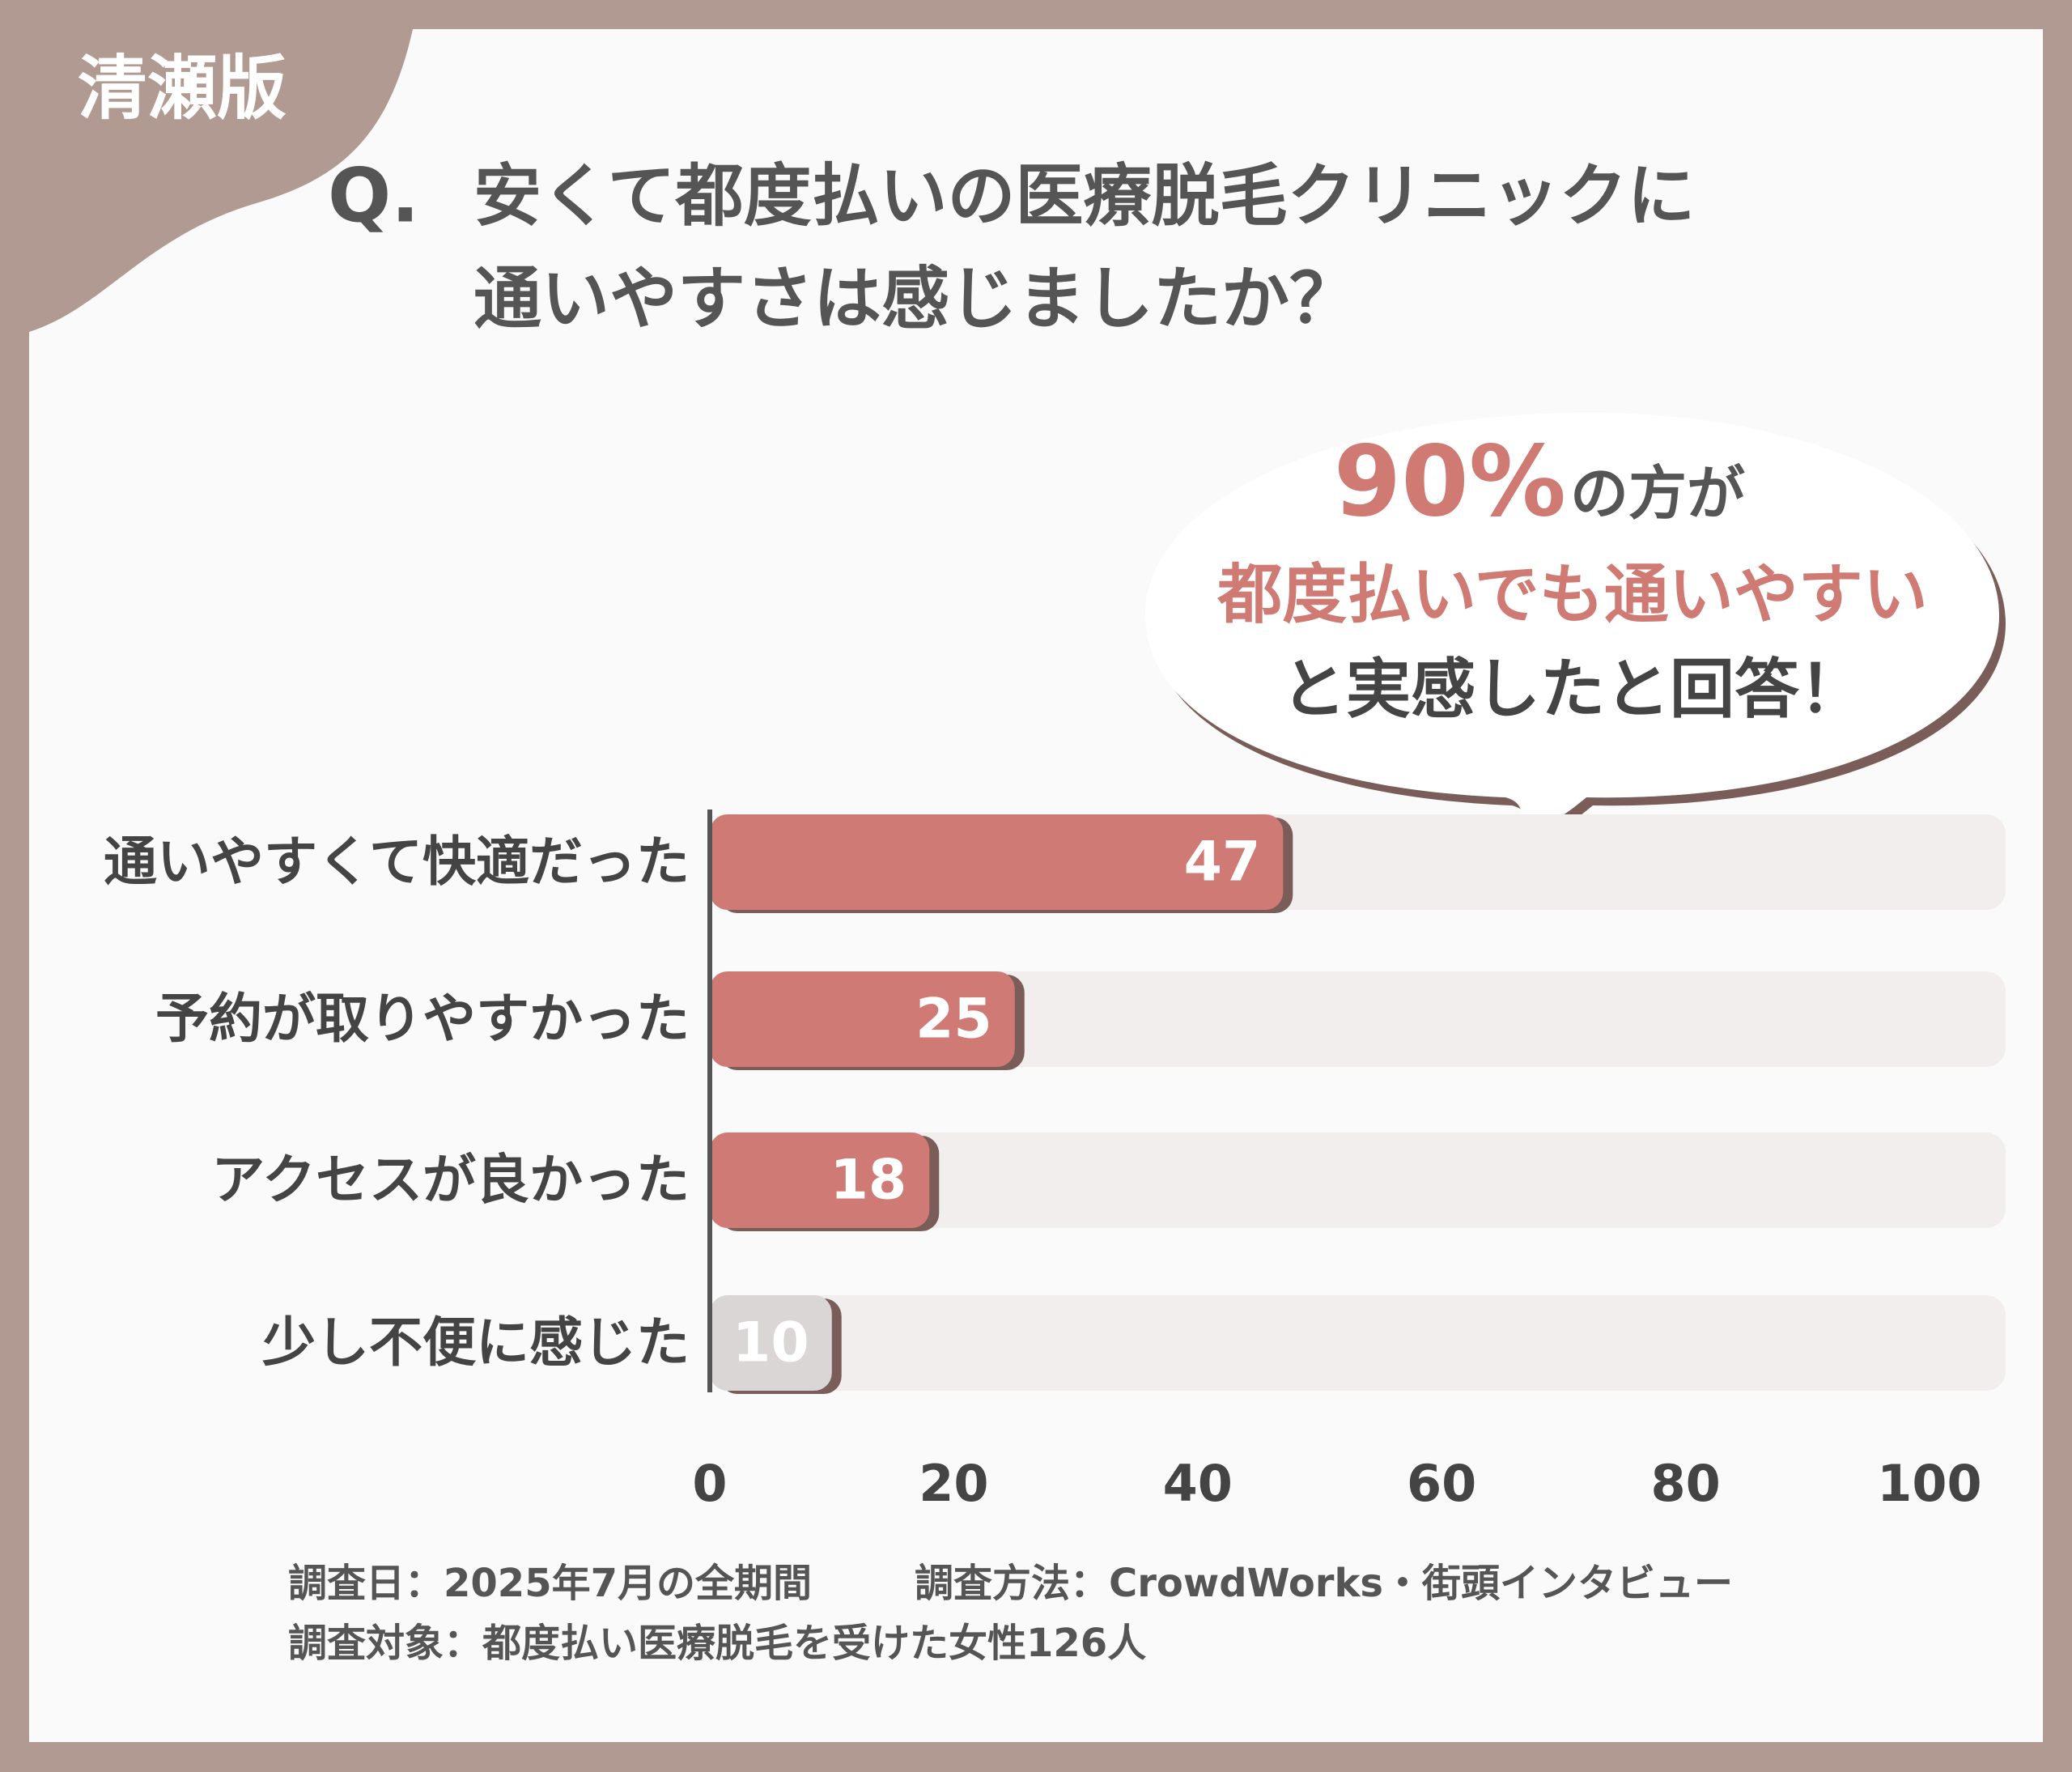  I want to click on x-tick-label: 80, so click(1685, 1484).